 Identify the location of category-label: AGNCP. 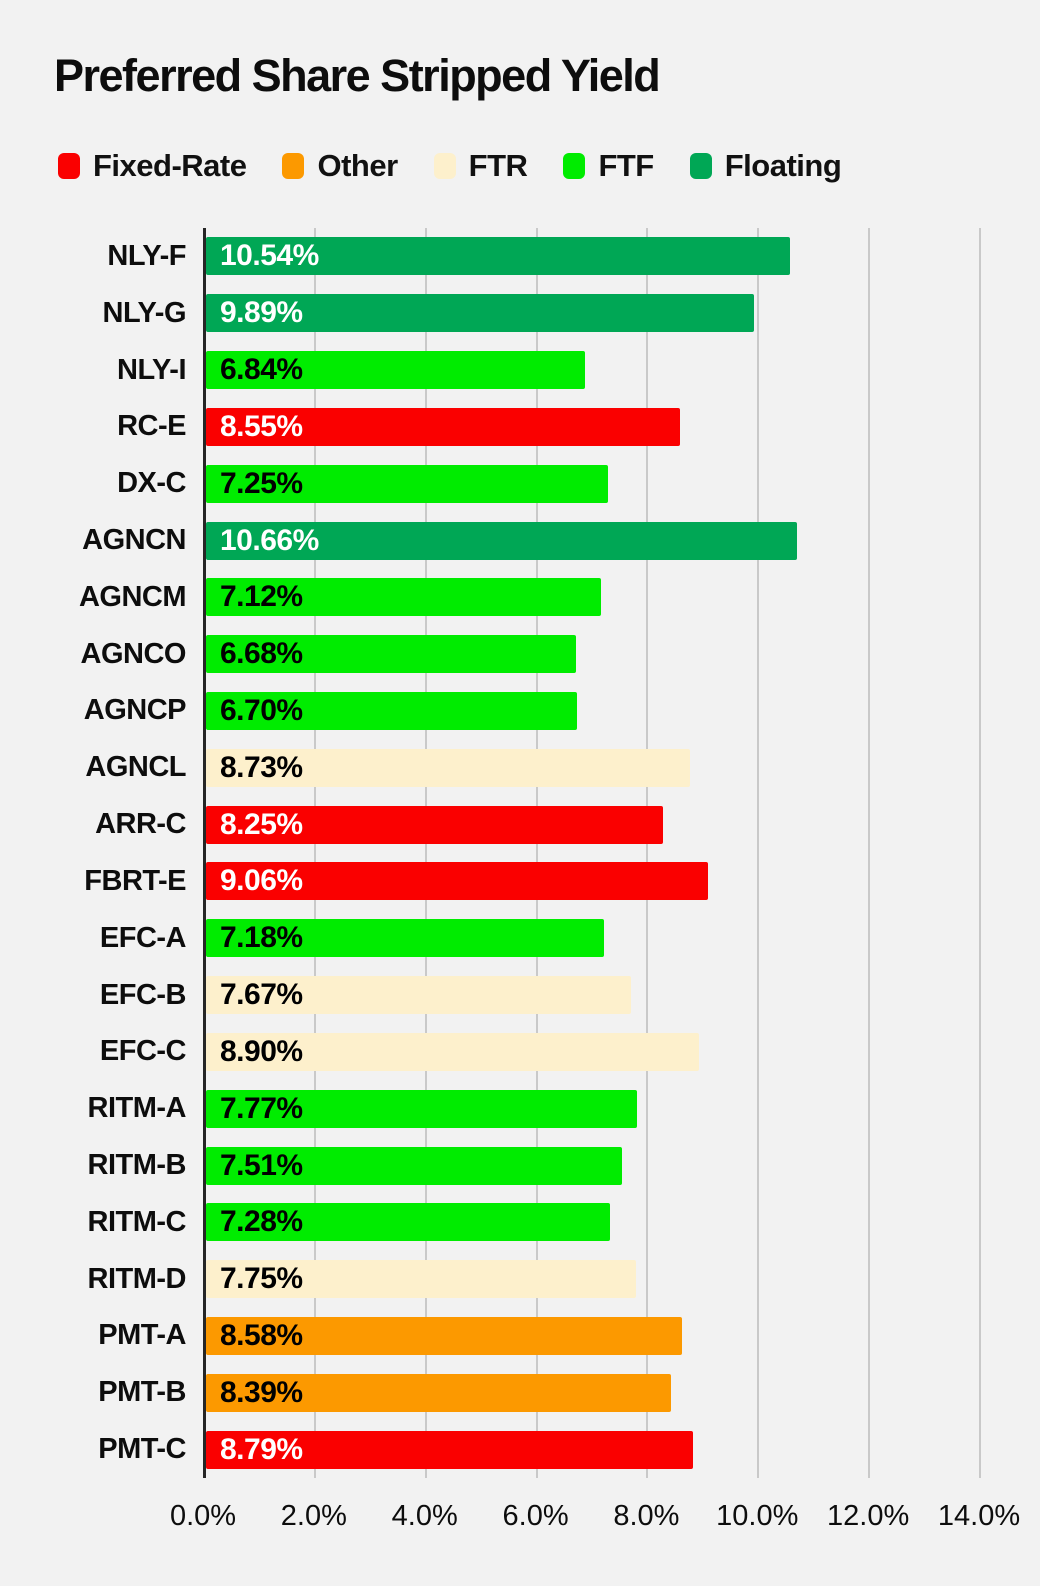
(135, 710).